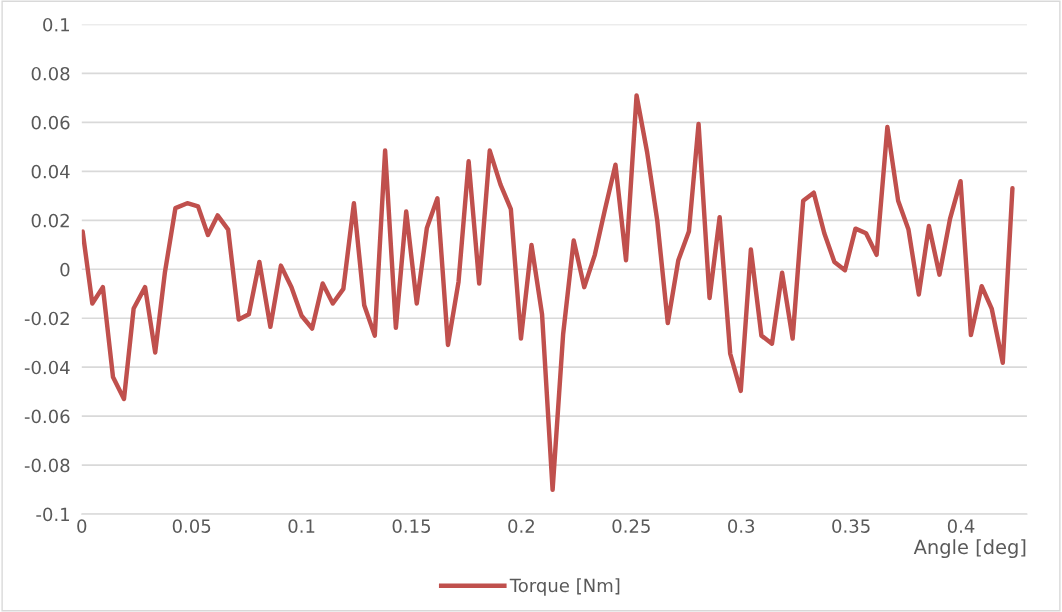 The width and height of the screenshot is (1062, 612). What do you see at coordinates (969, 549) in the screenshot?
I see `x-axis-title: Angle [deg]` at bounding box center [969, 549].